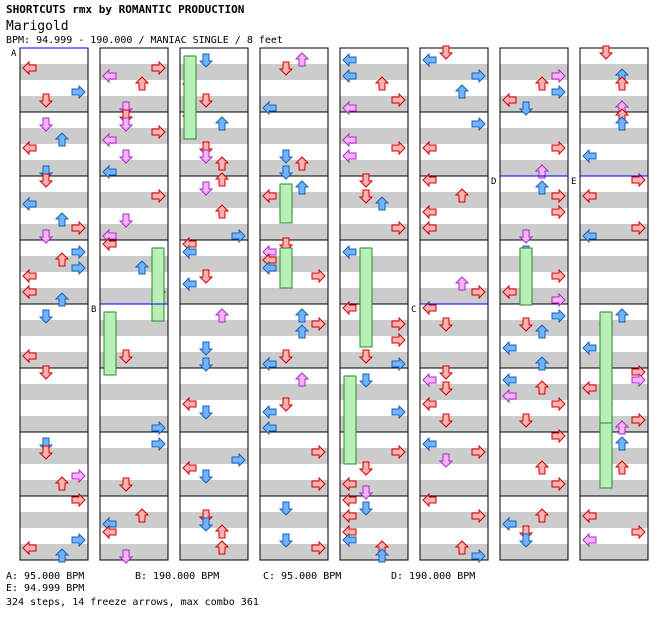 This screenshot has height=632, width=672. Describe the element at coordinates (302, 576) in the screenshot. I see `legend-c: C: 95.000 BPM` at that location.